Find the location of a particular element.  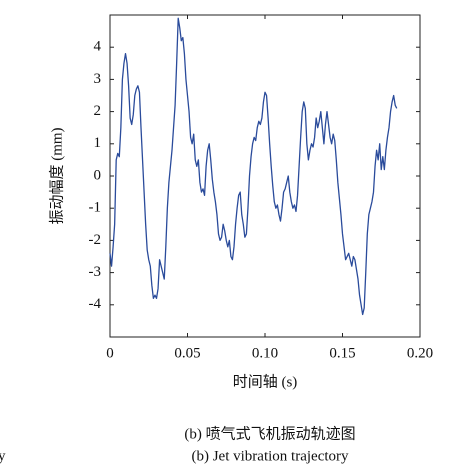

x-tick-label: 0.10 is located at coordinates (265, 353).